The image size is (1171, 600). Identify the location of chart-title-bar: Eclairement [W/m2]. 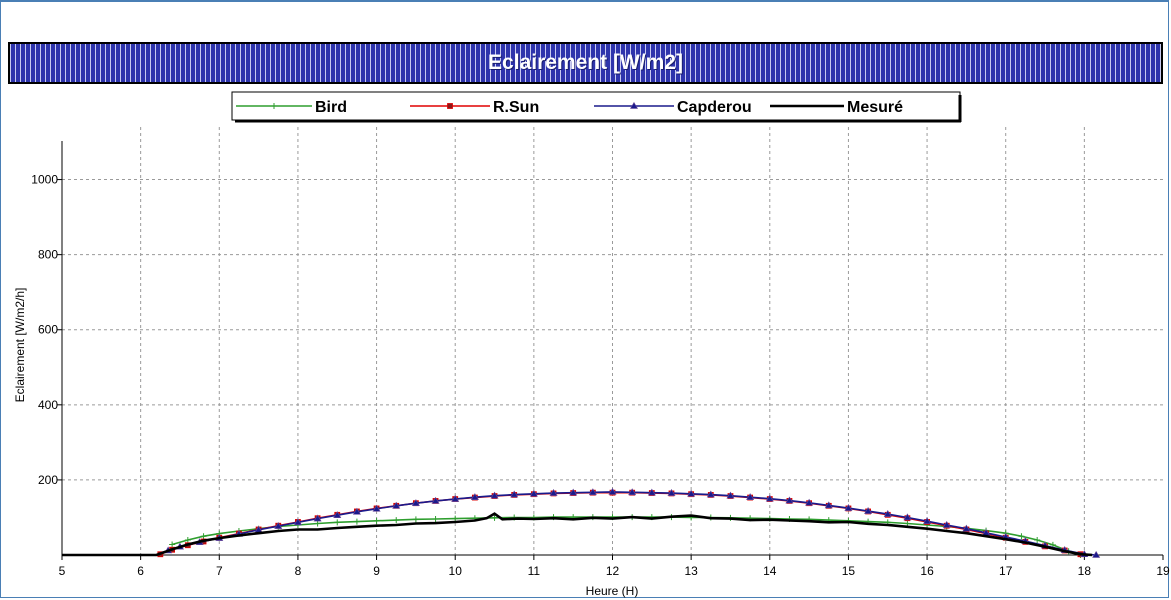
(585, 63).